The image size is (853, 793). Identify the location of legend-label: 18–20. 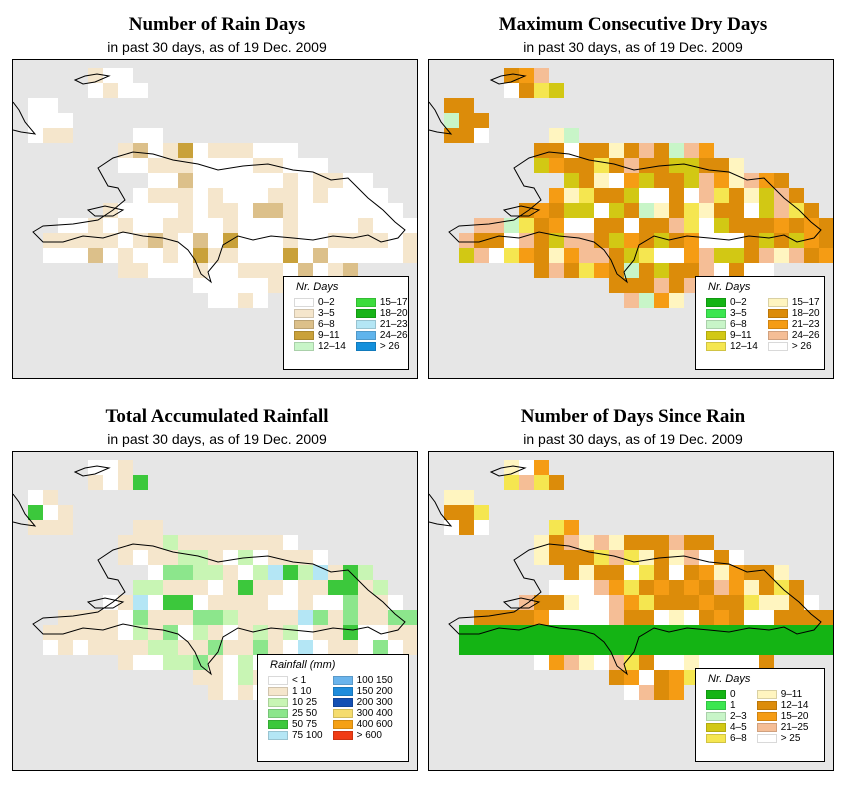
(805, 313).